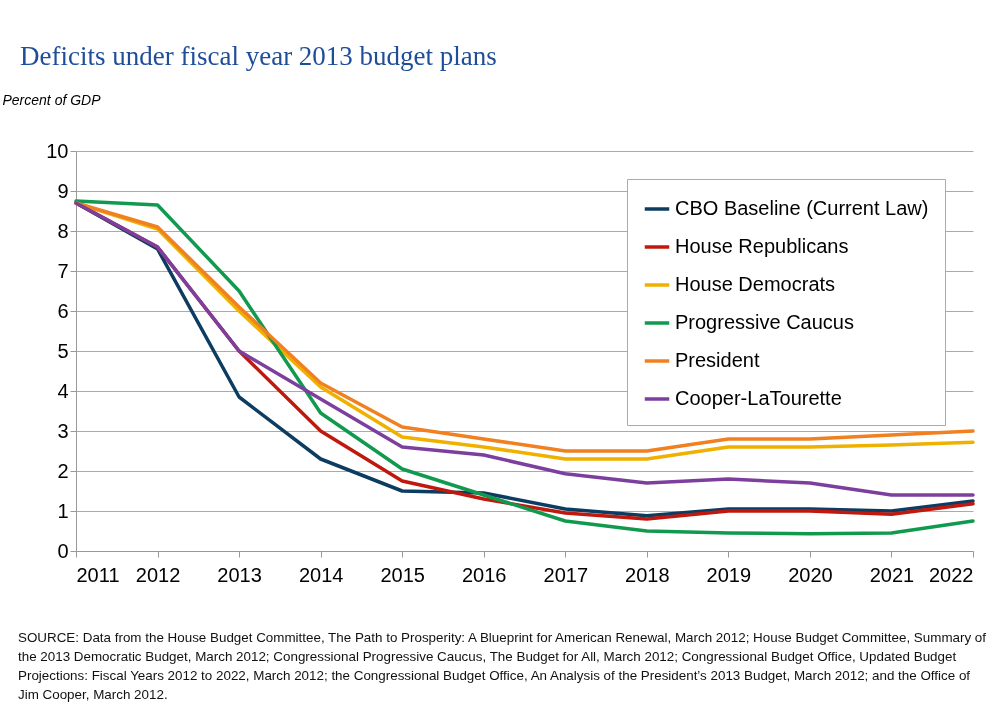 Image resolution: width=1002 pixels, height=723 pixels. I want to click on legend-label: Cooper-LaTourette, so click(758, 398).